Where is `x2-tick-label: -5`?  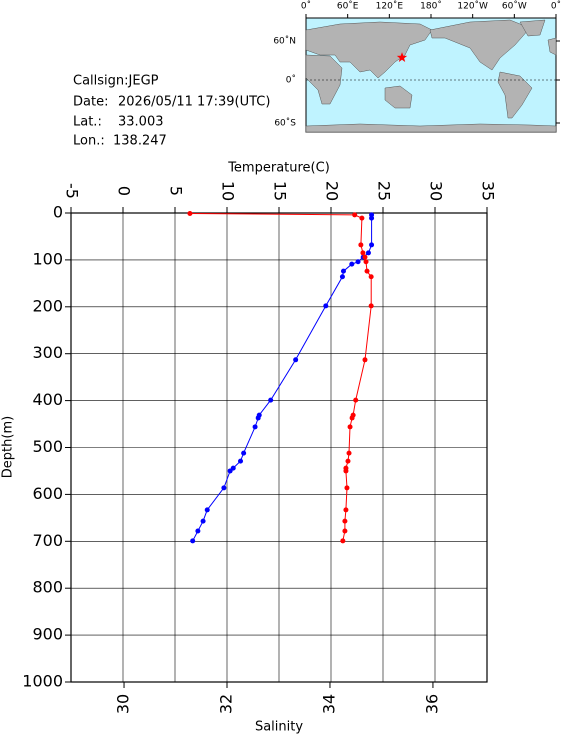 x2-tick-label: -5 is located at coordinates (72, 191).